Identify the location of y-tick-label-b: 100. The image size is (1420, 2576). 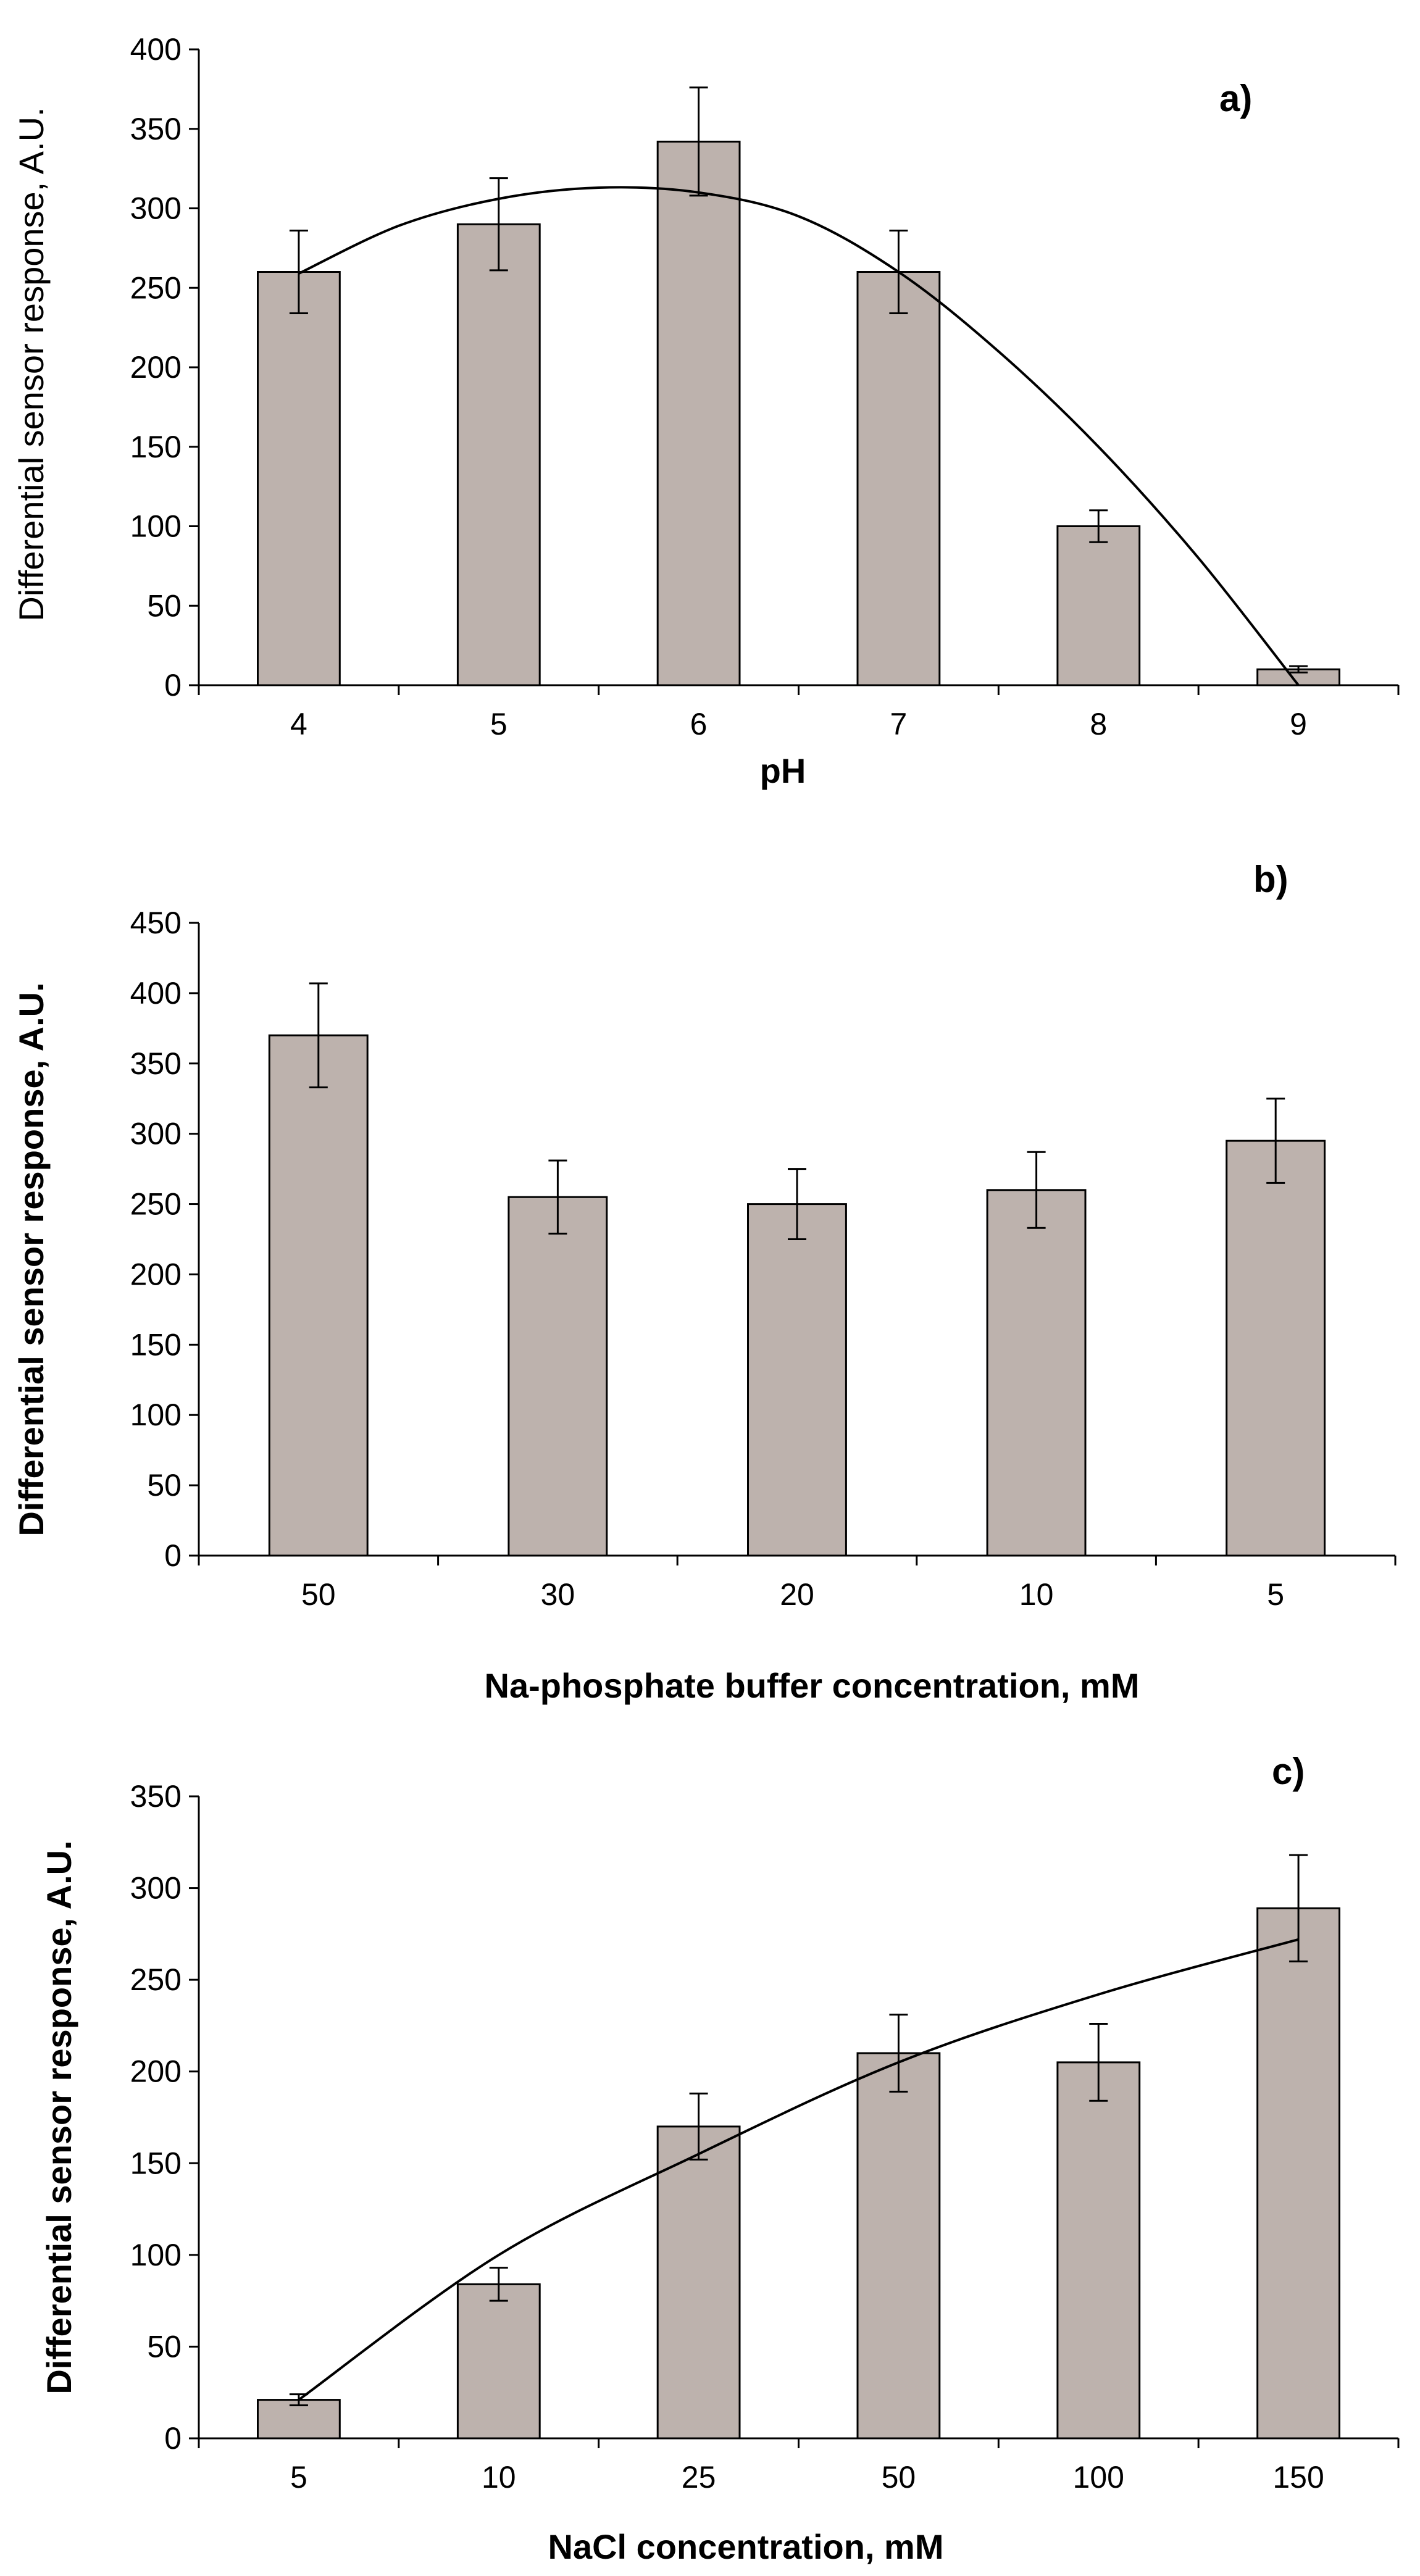
(156, 1415).